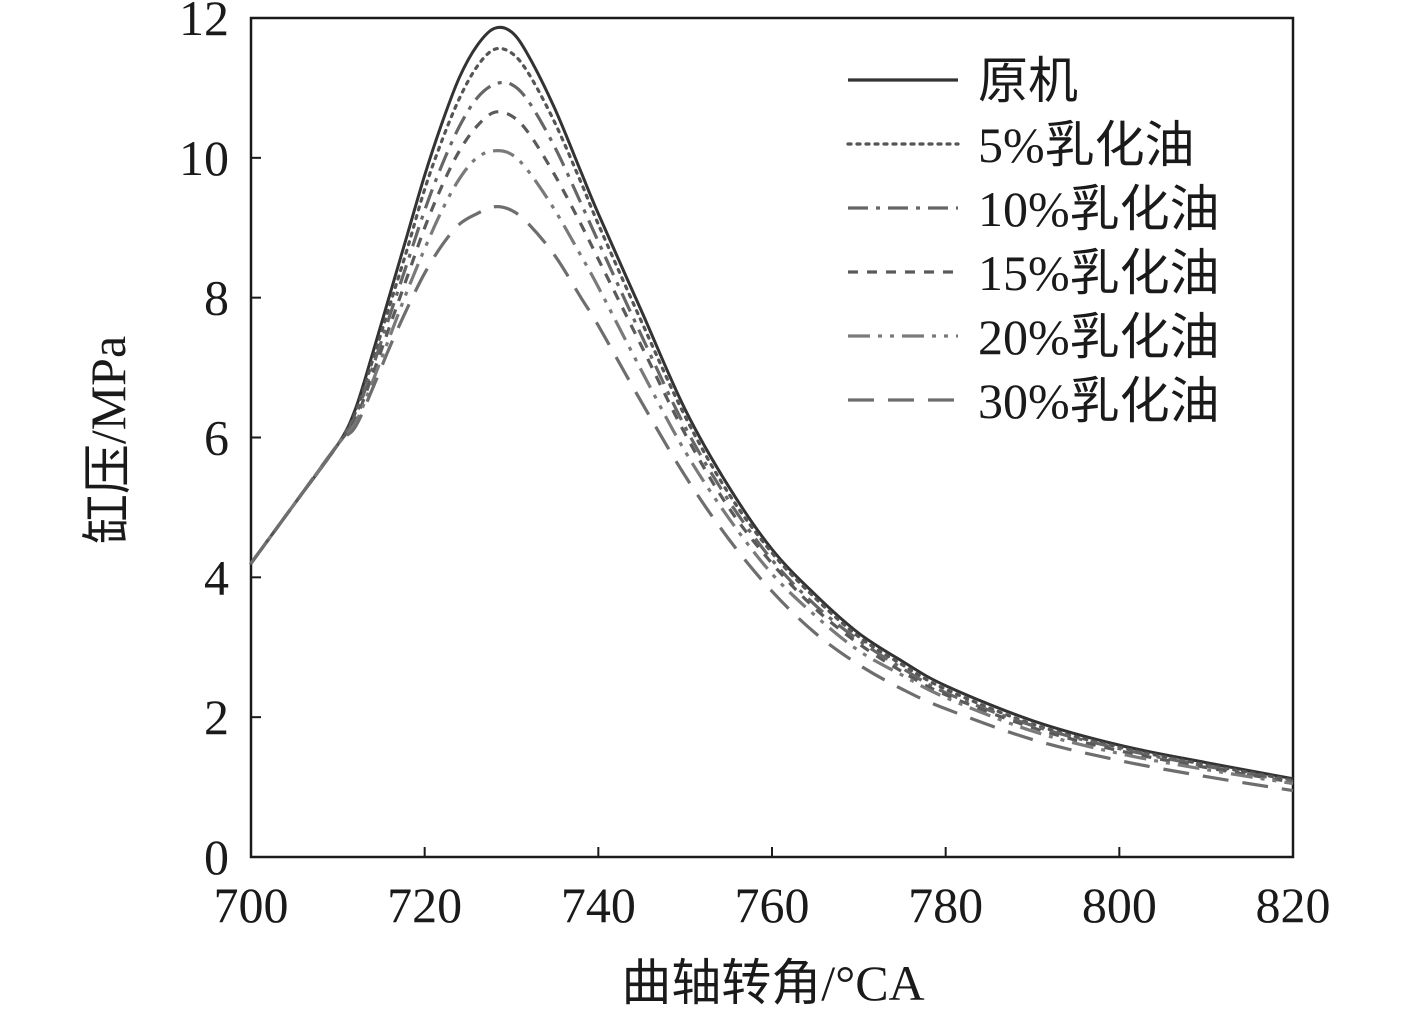  Describe the element at coordinates (598, 905) in the screenshot. I see `x-tick-label: 740` at that location.